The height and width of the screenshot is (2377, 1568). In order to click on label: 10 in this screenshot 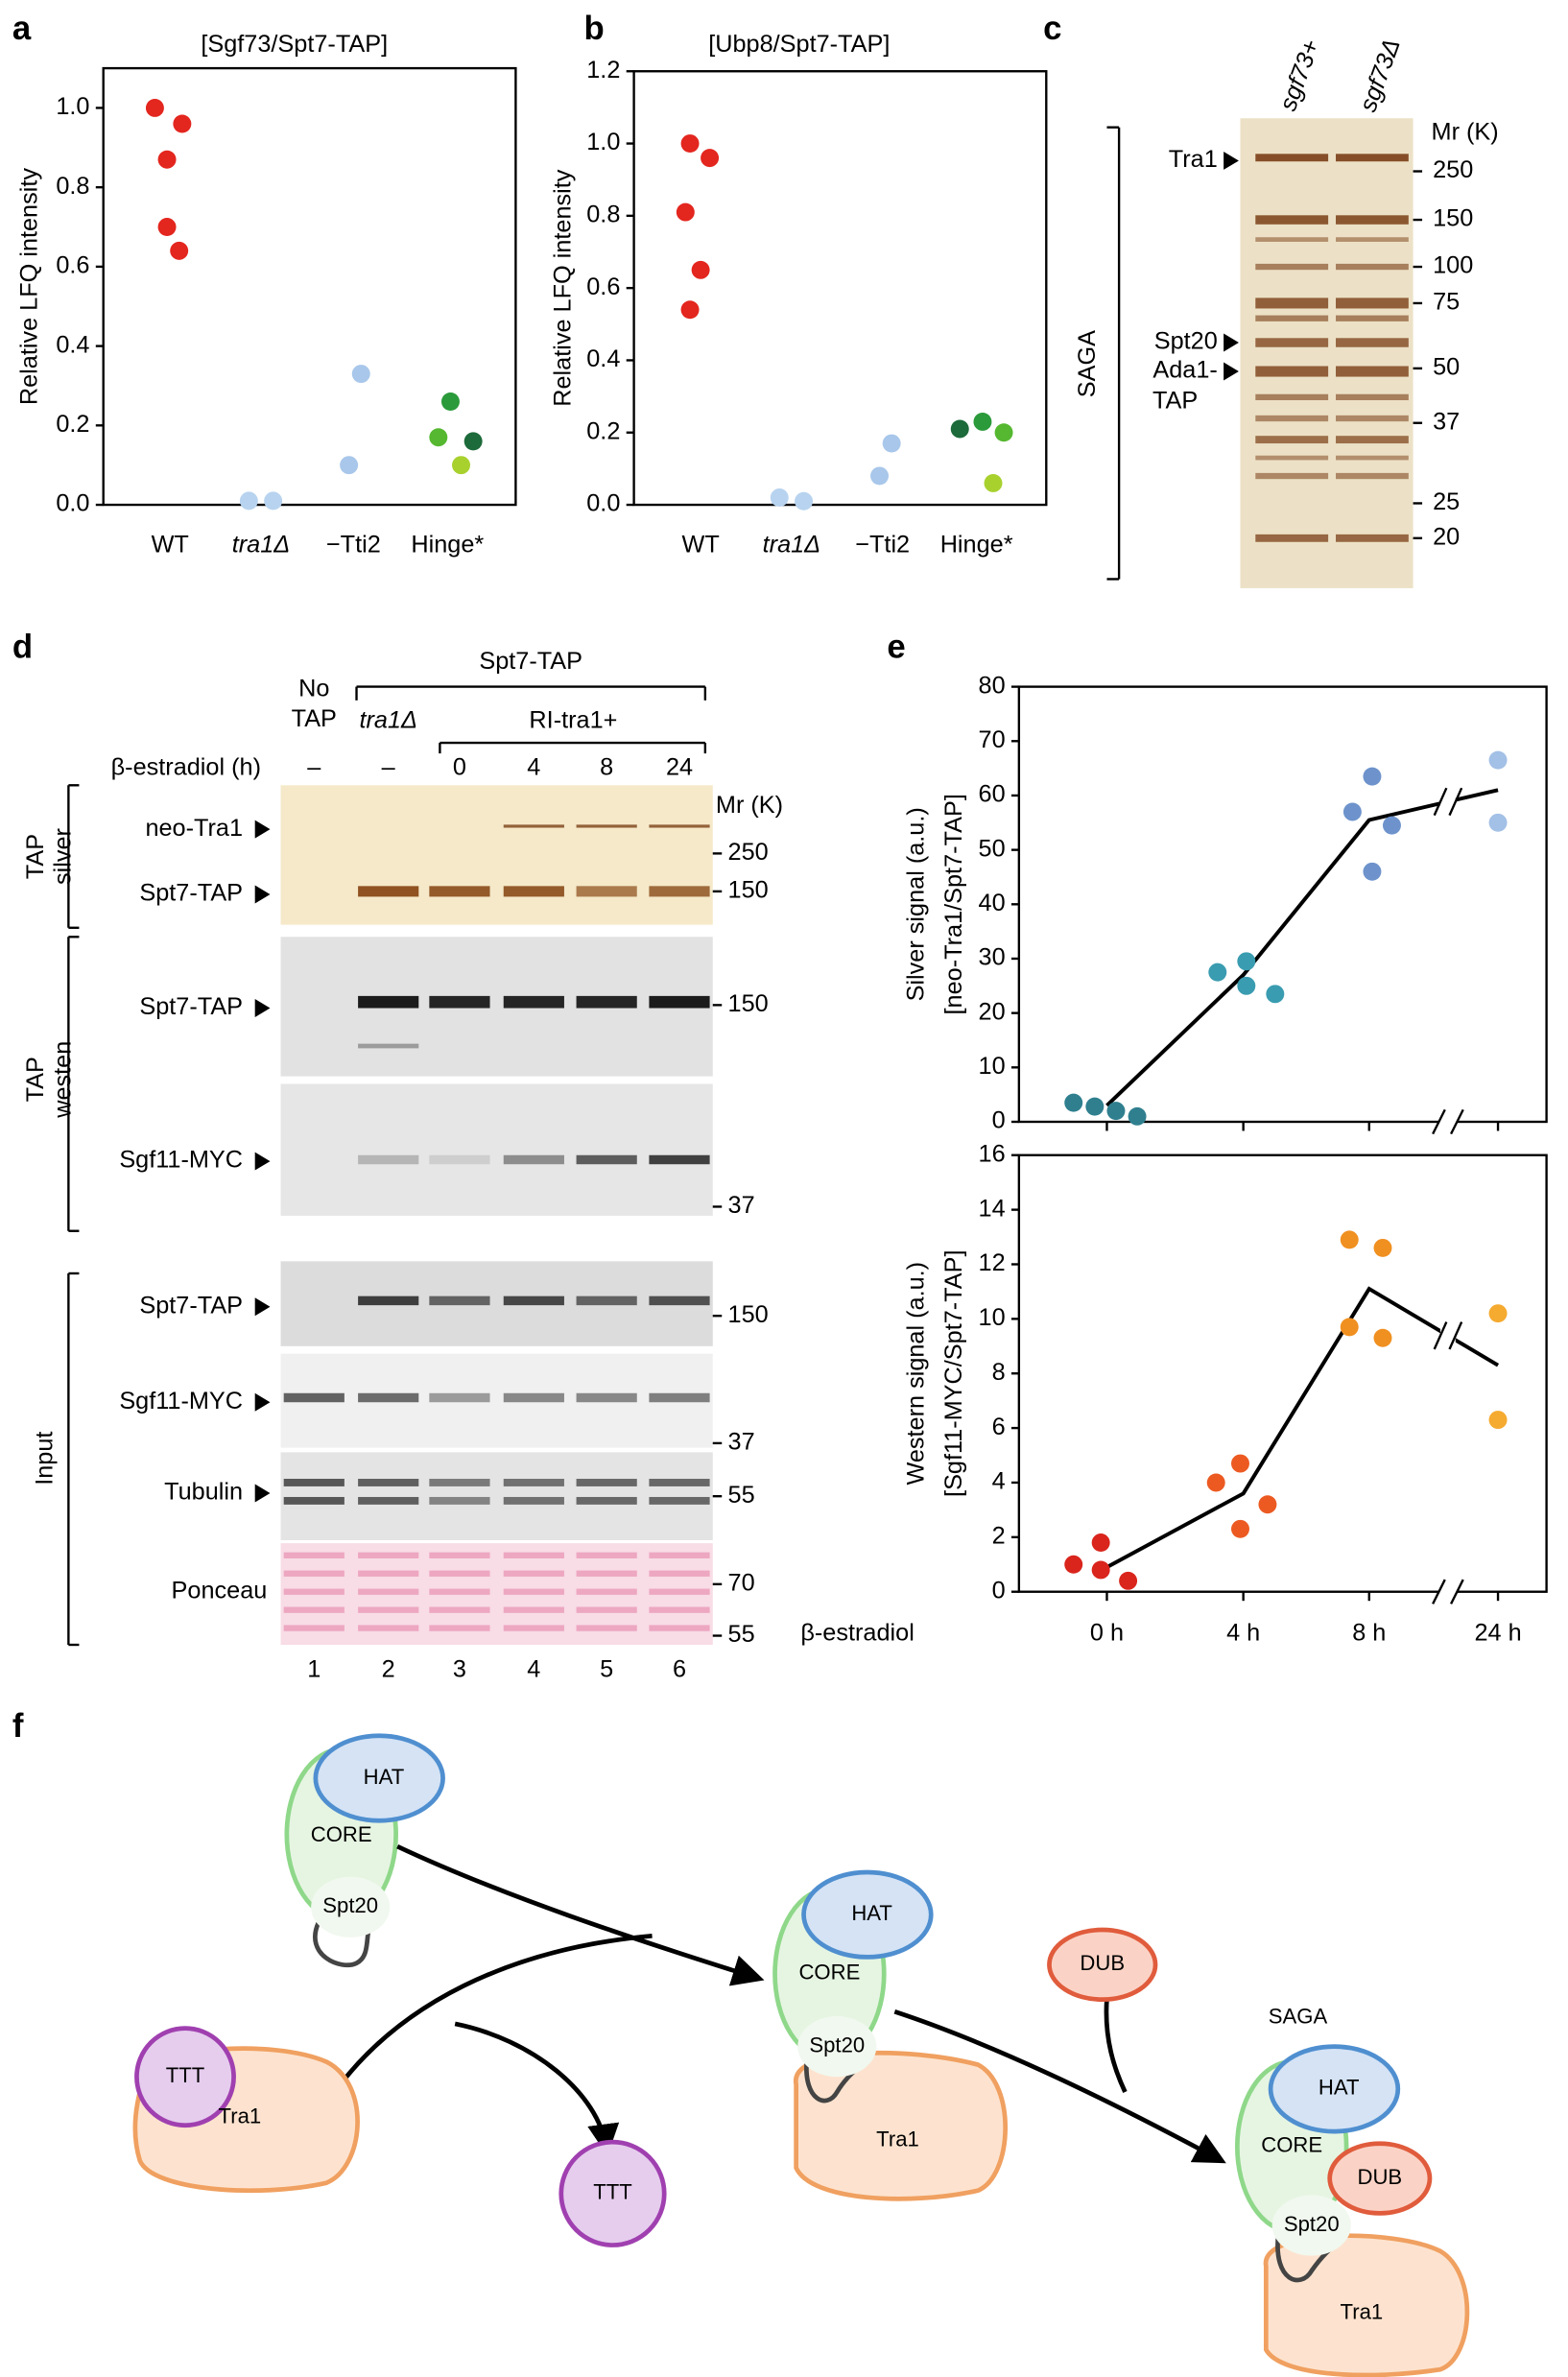, I will do `click(992, 1318)`.